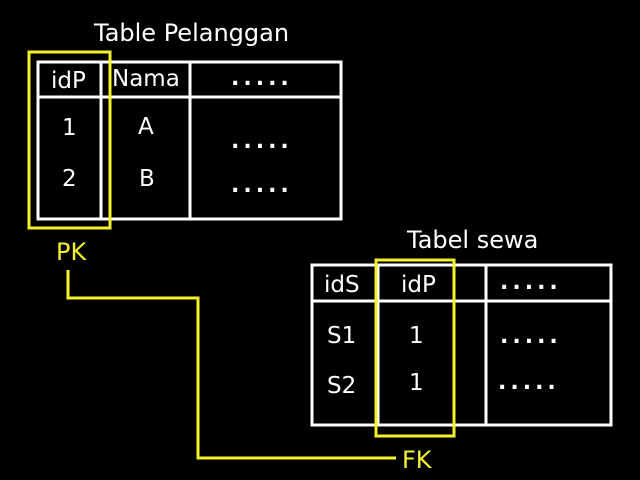  Describe the element at coordinates (418, 285) in the screenshot. I see `sewa-header-idp: idP` at that location.